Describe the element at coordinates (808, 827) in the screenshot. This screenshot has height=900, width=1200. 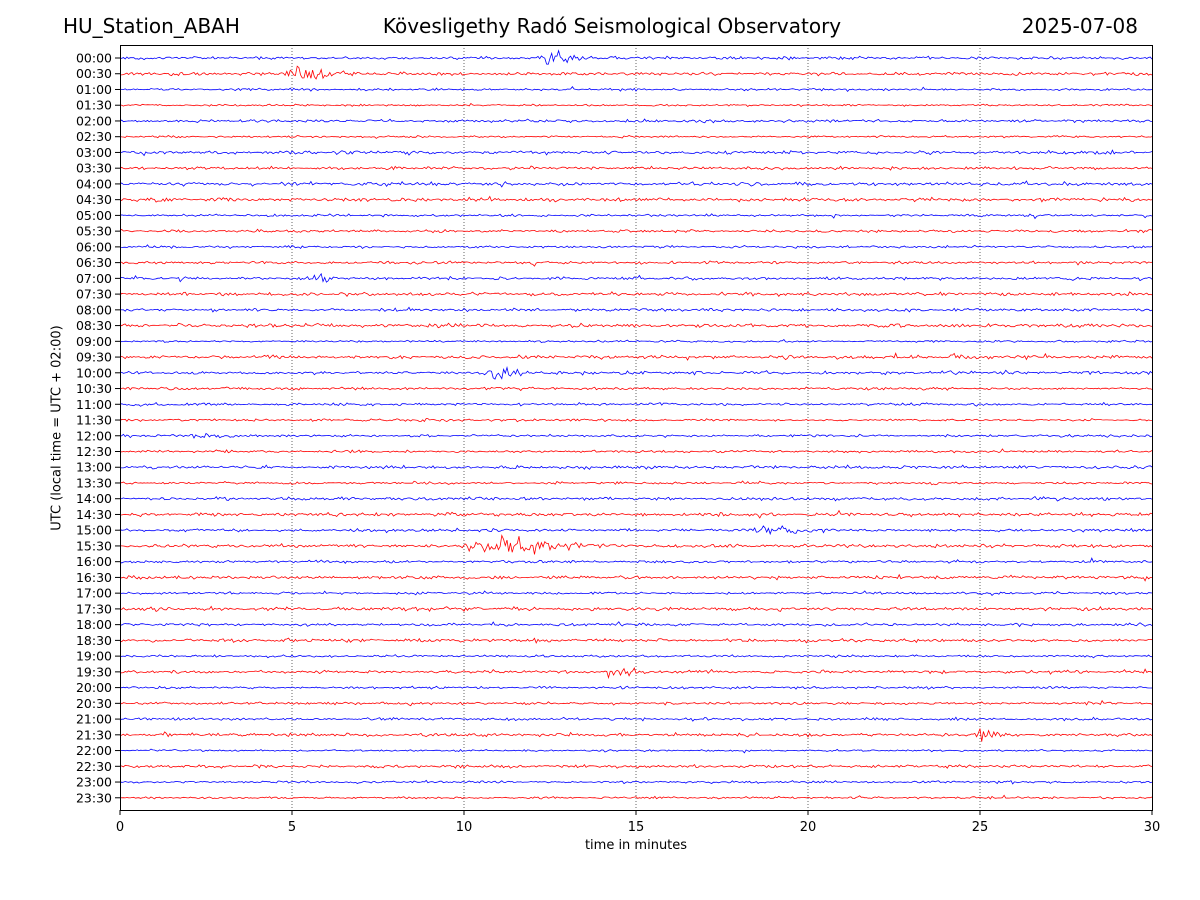
I see `x-tick-label: 20` at that location.